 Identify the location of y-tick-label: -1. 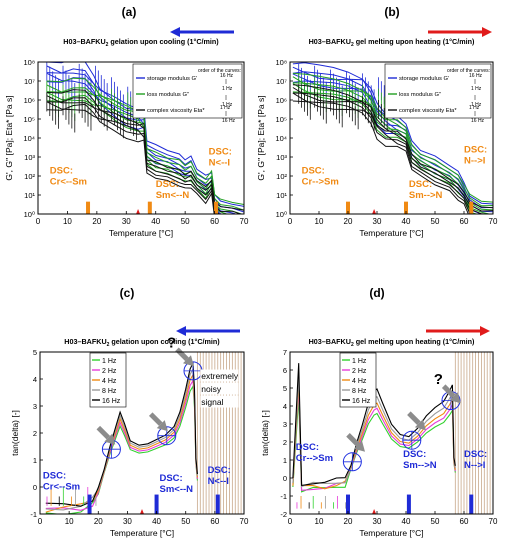
(33, 514).